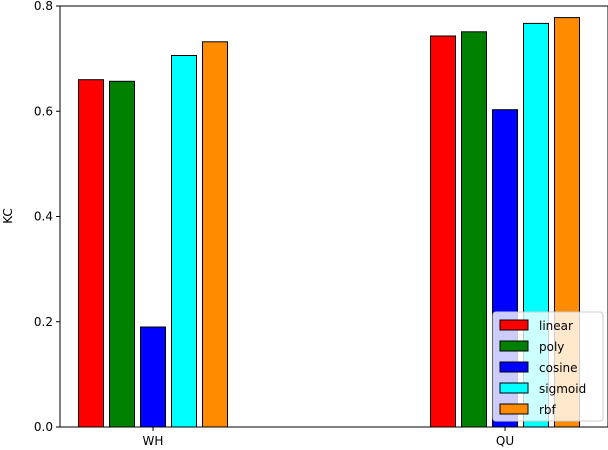 This screenshot has width=608, height=450. I want to click on bar-wh-poly, so click(122, 254).